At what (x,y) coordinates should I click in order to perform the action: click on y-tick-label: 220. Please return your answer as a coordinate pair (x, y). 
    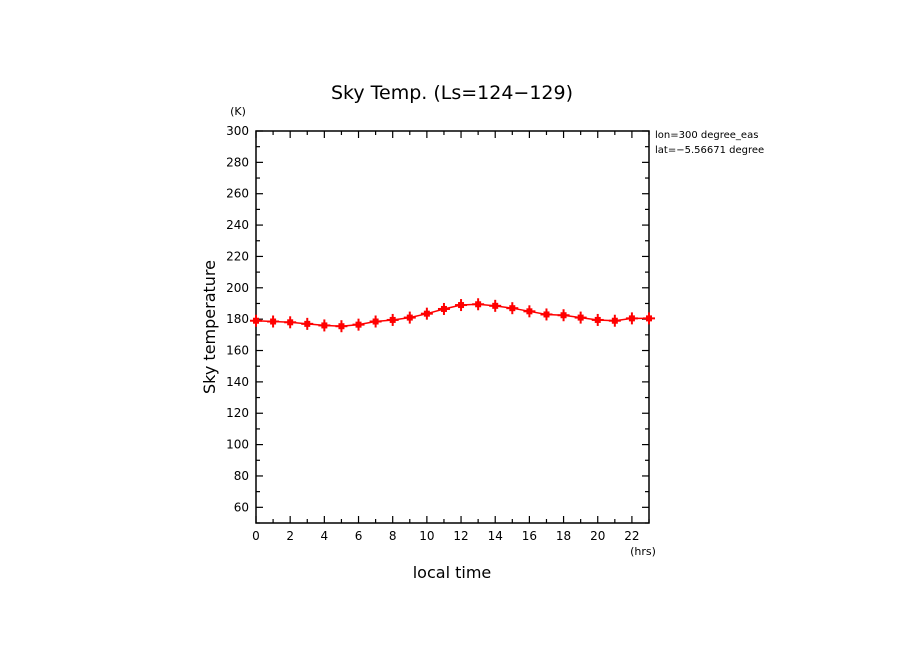
    Looking at the image, I should click on (237, 256).